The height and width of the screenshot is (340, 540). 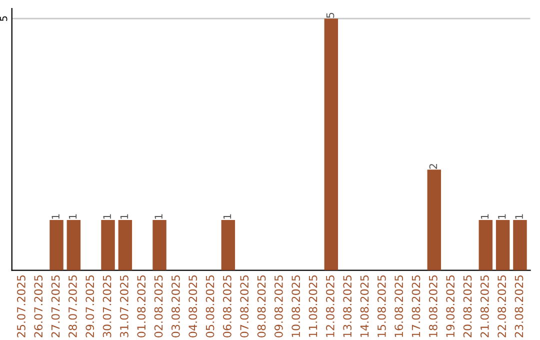 I want to click on x-tick-label: 30.07.2025, so click(x=107, y=306).